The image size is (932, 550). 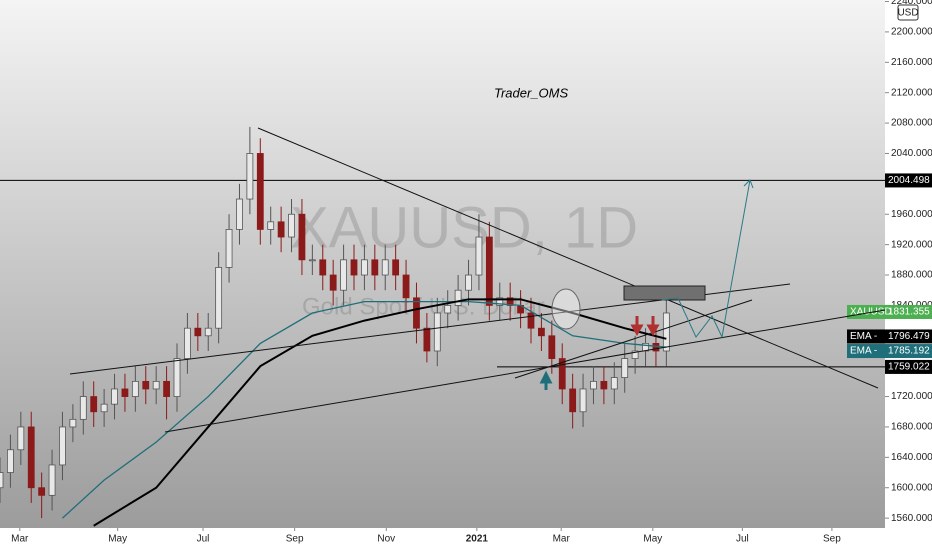 I want to click on chart-title: Trader_OMS, so click(x=531, y=92).